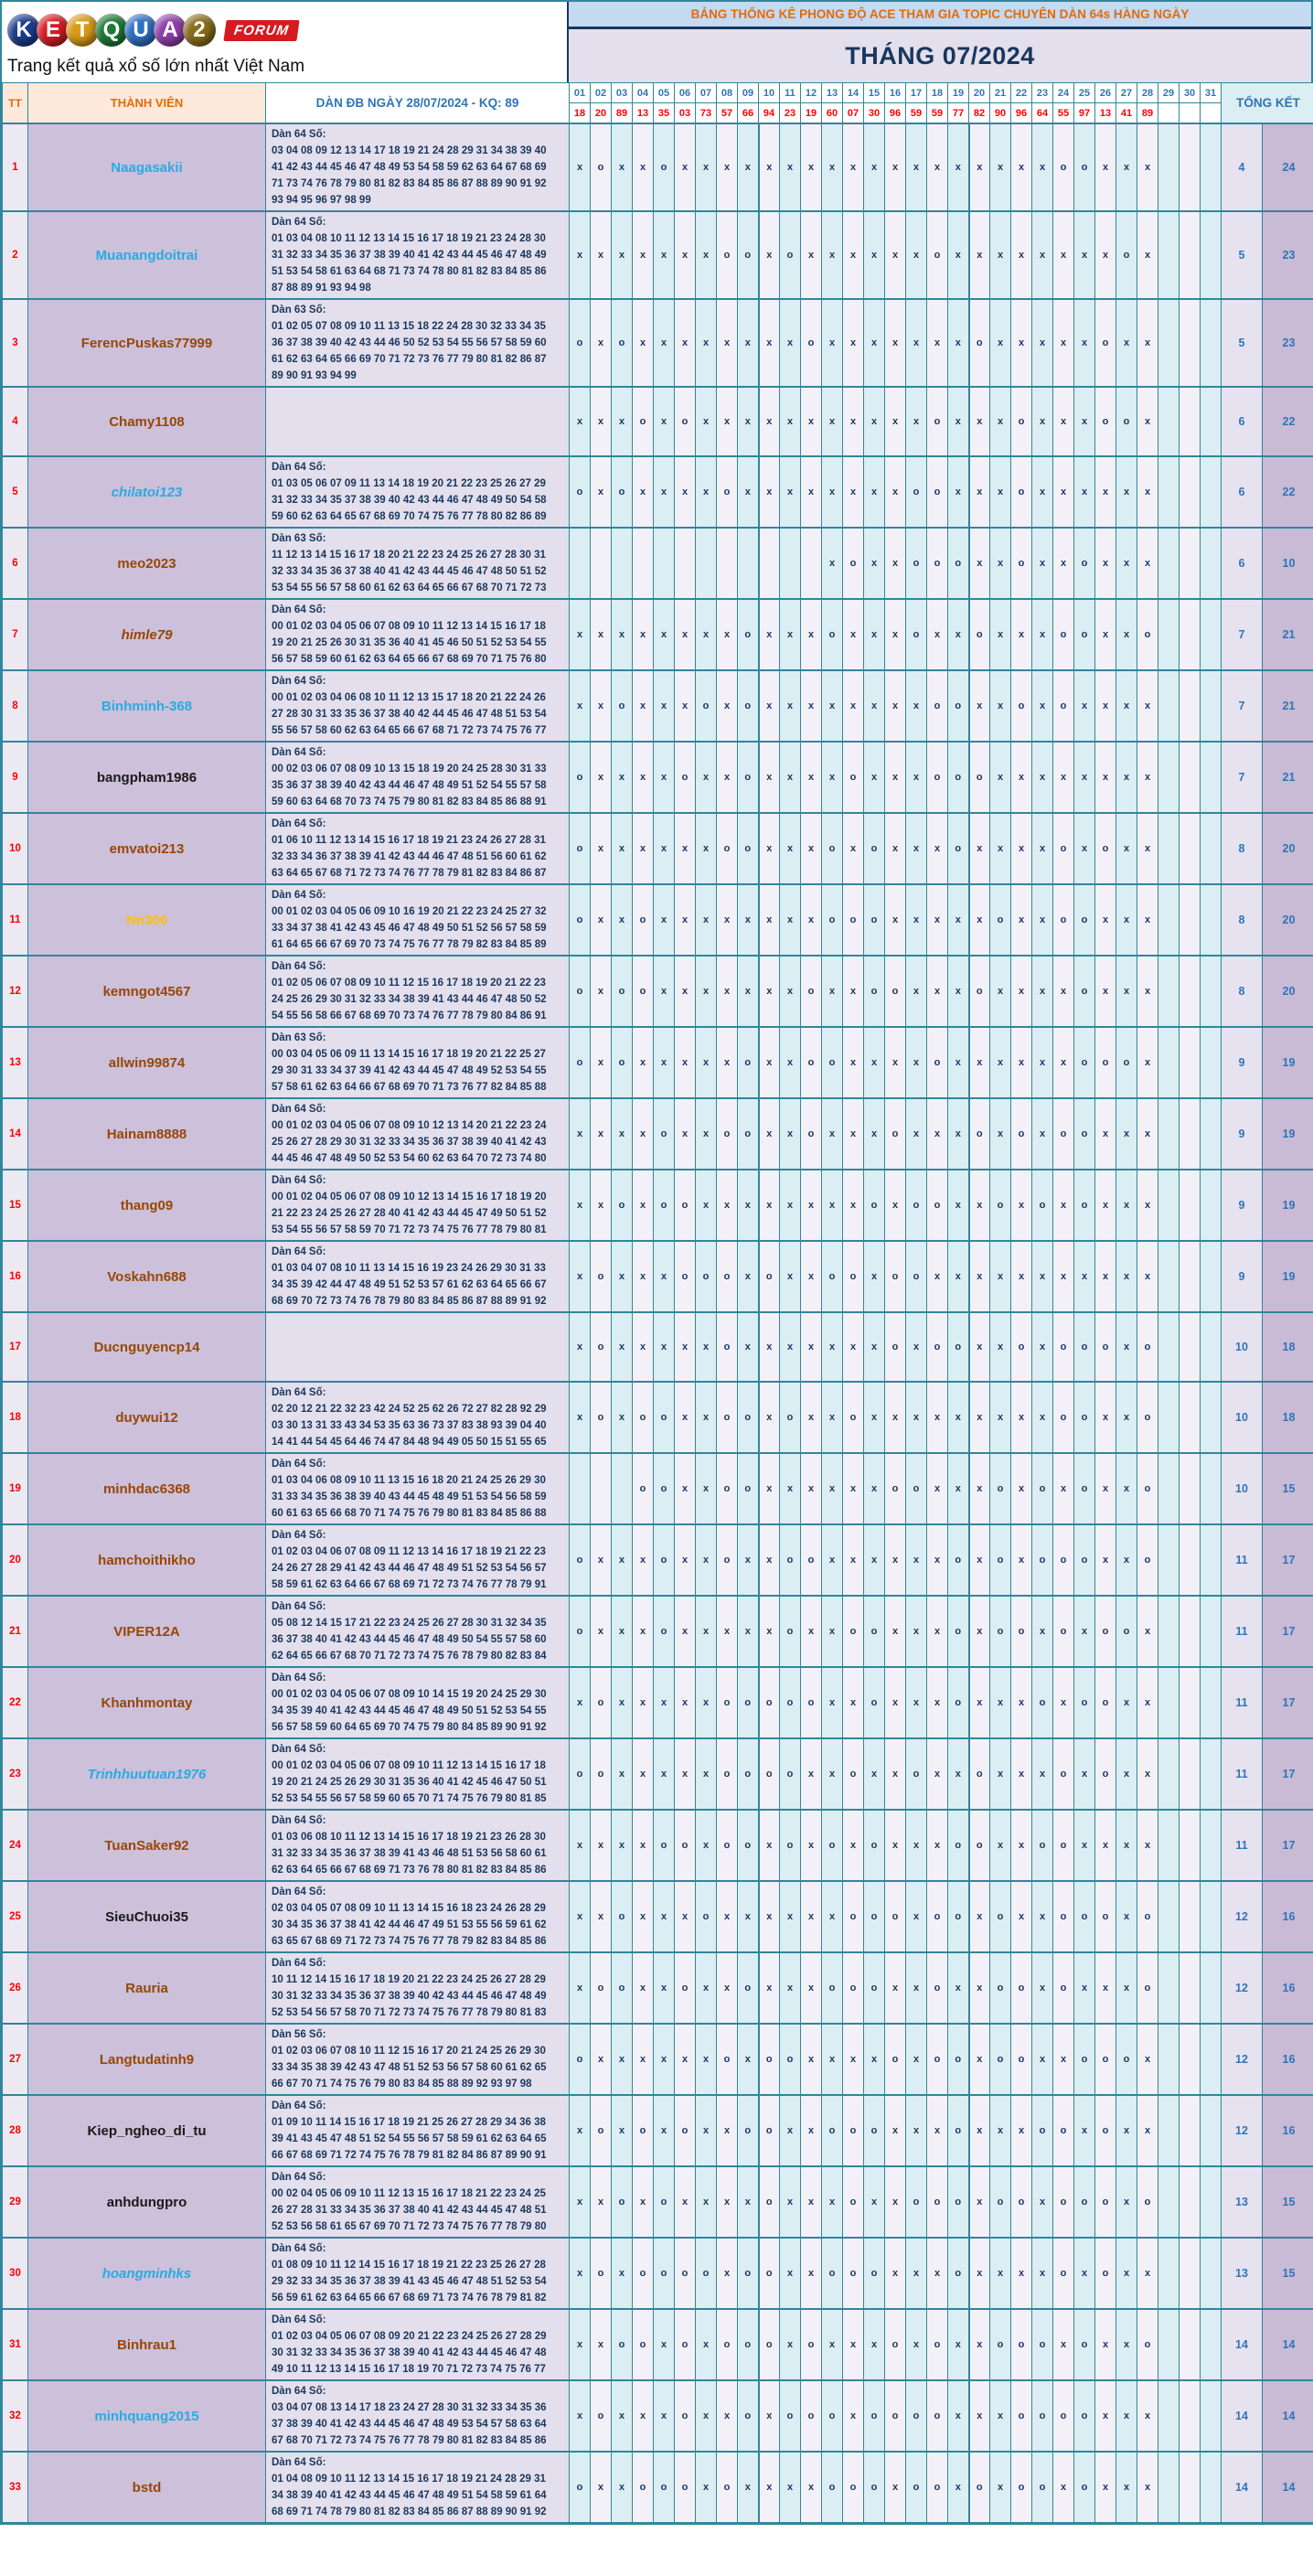 This screenshot has width=1313, height=2576. Describe the element at coordinates (147, 1205) in the screenshot. I see `member-name: thang09` at that location.